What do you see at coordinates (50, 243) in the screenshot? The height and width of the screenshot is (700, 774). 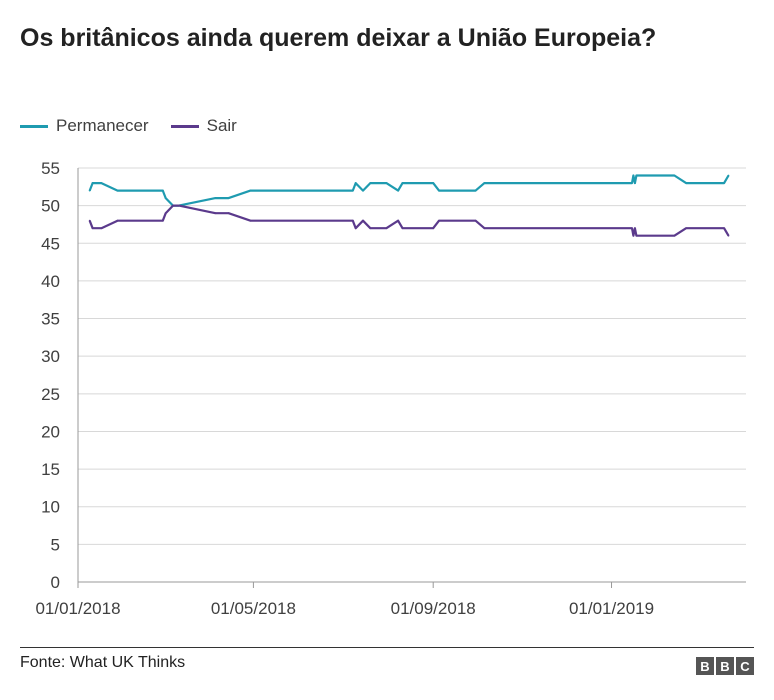 I see `y-tick-label: 45` at bounding box center [50, 243].